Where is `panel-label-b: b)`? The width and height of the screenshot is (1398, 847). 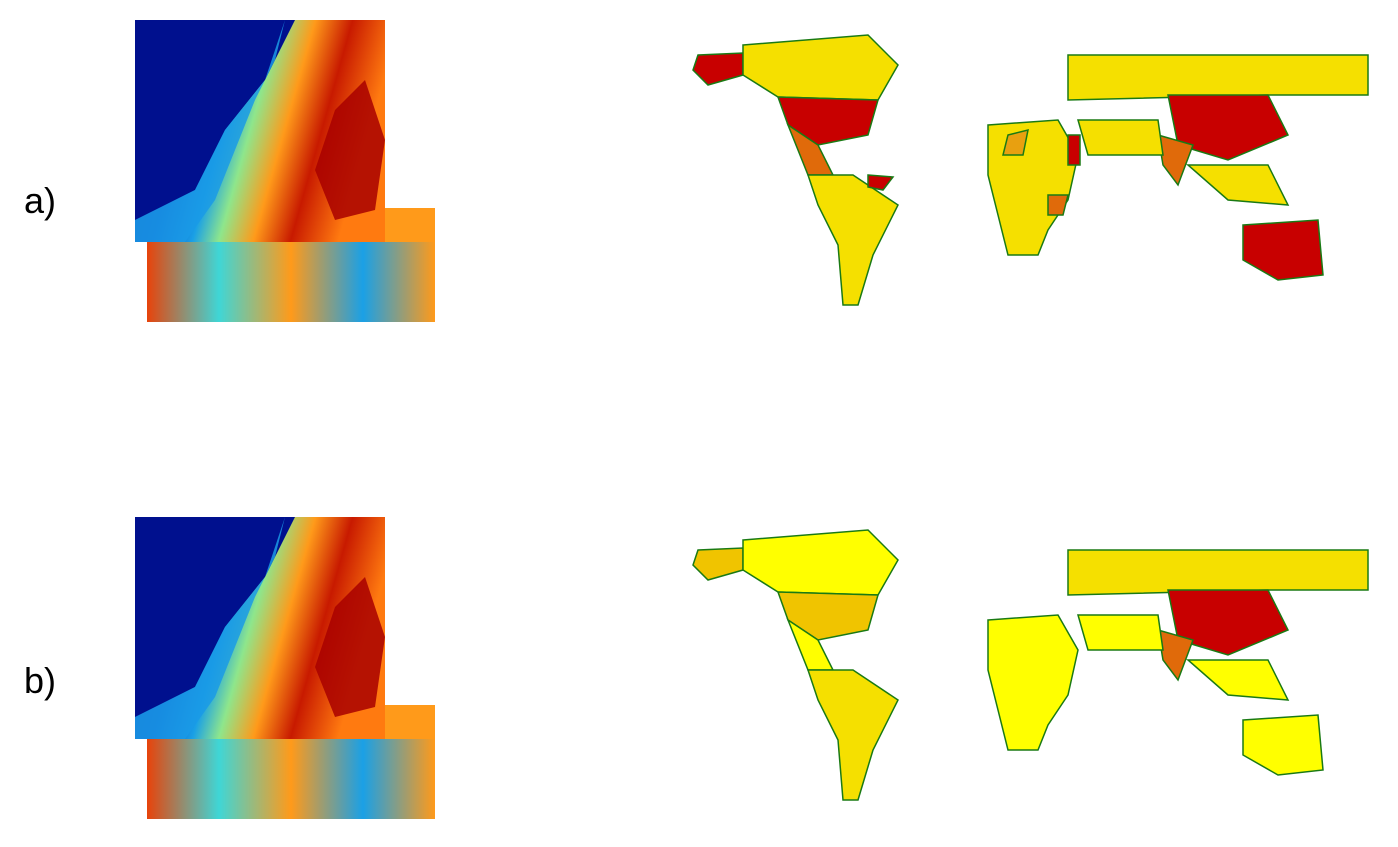 panel-label-b: b) is located at coordinates (40, 680).